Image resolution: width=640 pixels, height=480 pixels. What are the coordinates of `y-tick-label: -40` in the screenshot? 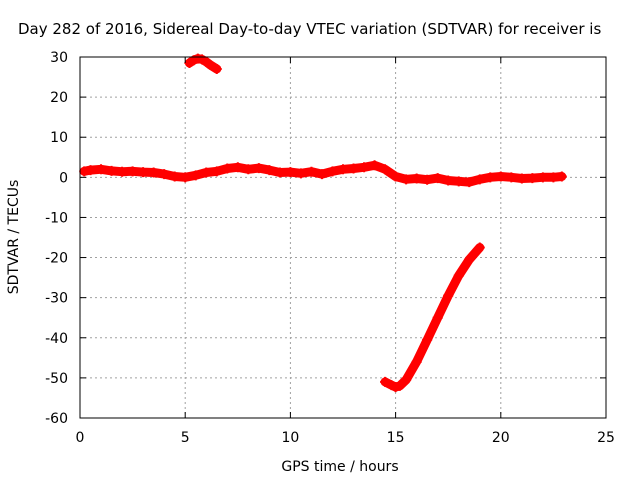 It's located at (56, 339).